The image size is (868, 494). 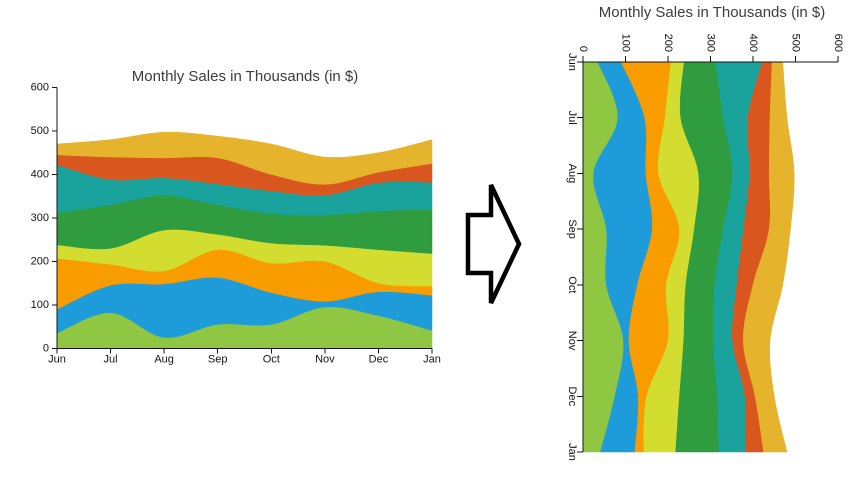 I want to click on left-chart-title: Monthly Sales in Thousands (in $), so click(x=245, y=76).